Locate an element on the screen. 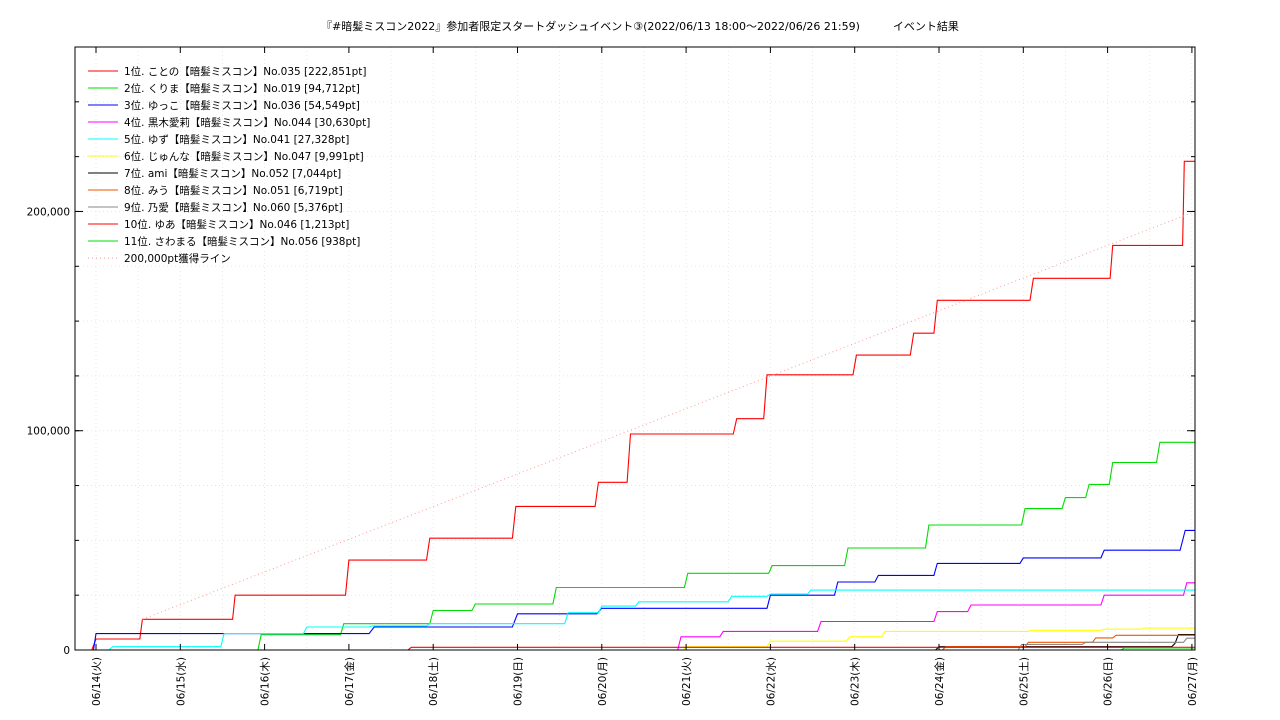  legend-label: 200,000pt獲得ライン is located at coordinates (177, 258).